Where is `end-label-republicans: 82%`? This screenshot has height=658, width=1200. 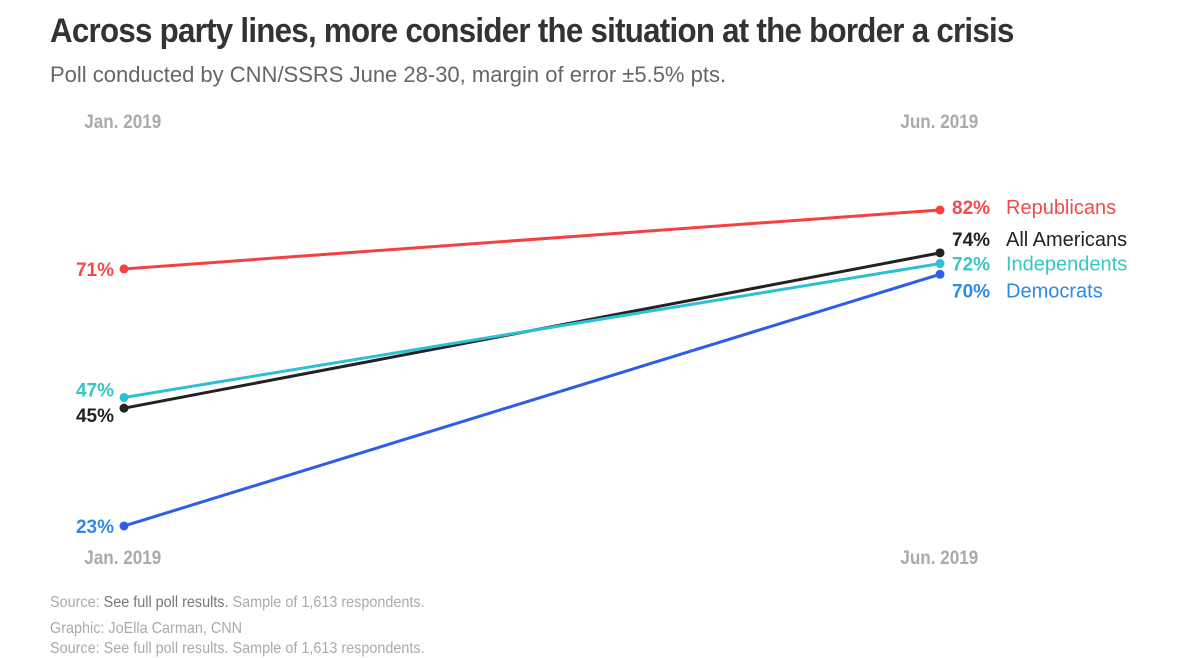 end-label-republicans: 82% is located at coordinates (971, 208).